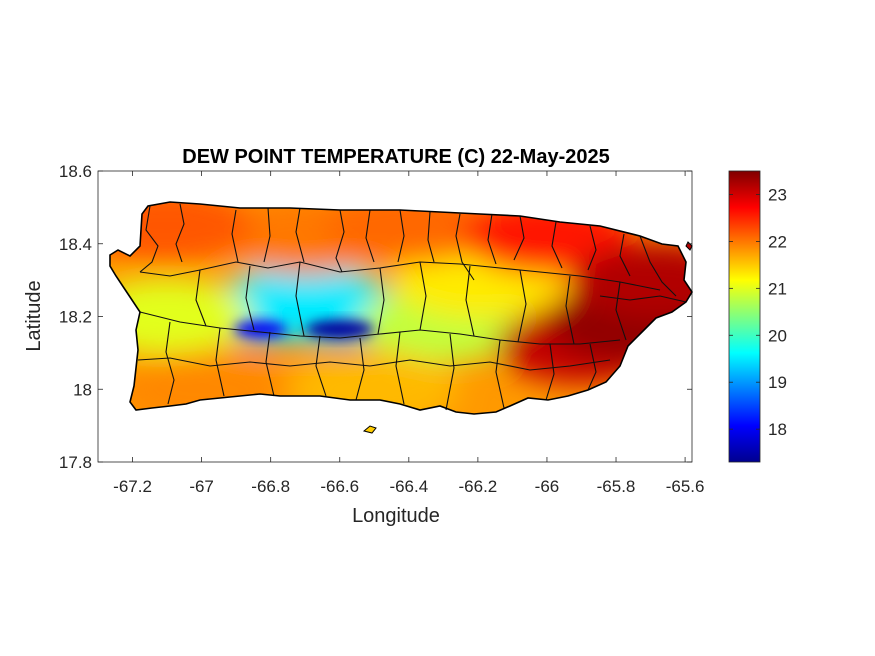 The width and height of the screenshot is (875, 656). What do you see at coordinates (395, 157) in the screenshot?
I see `chart-title: DEW POINT TEMPERATURE (C) 22-May-2025` at bounding box center [395, 157].